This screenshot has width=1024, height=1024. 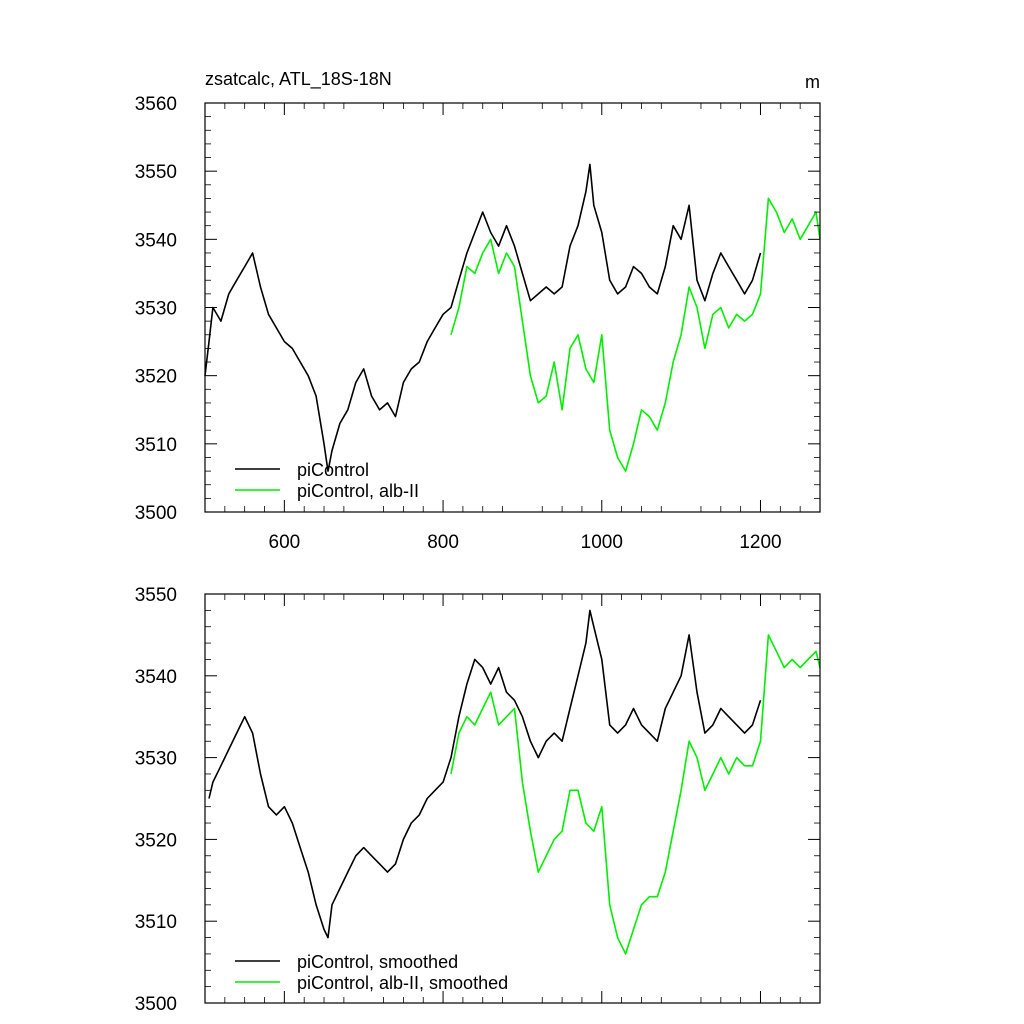 I want to click on x-tick-label: 800, so click(x=443, y=542).